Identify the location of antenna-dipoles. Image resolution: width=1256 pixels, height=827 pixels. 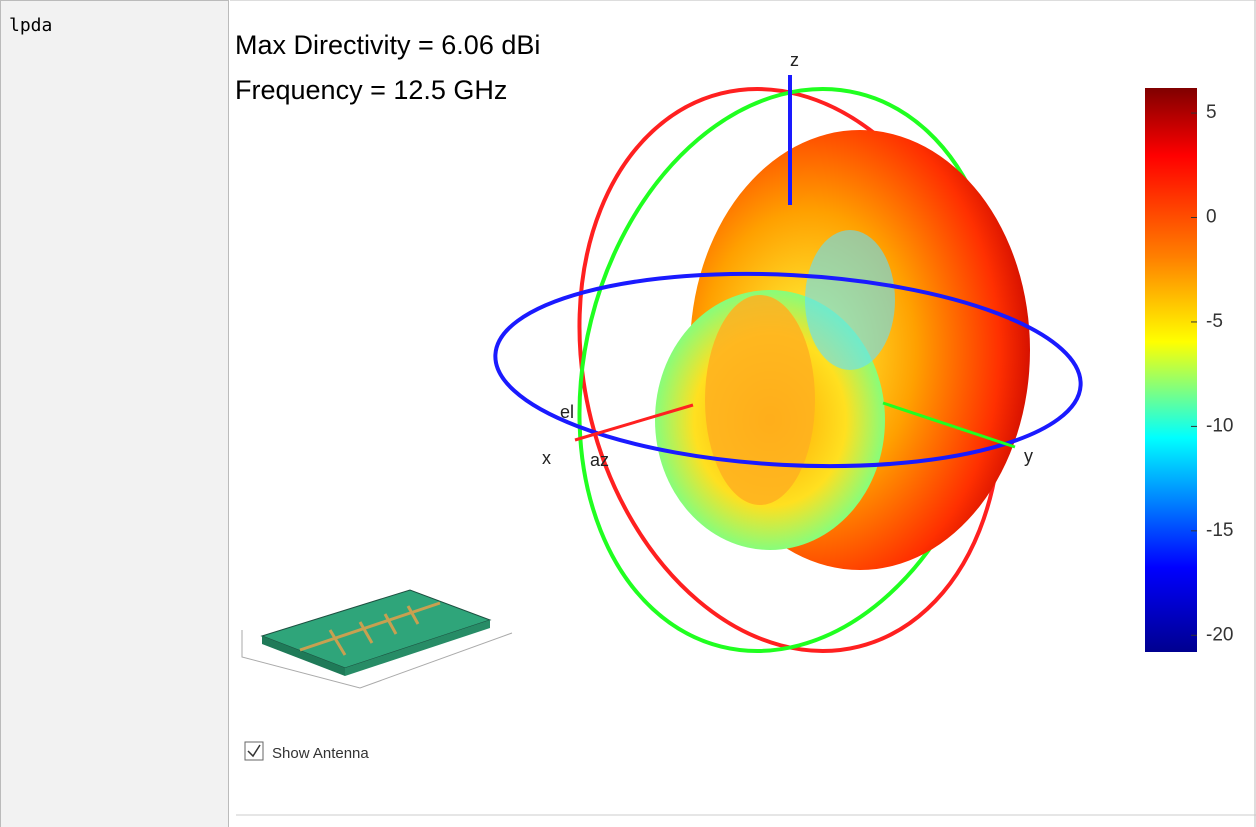
(374, 630).